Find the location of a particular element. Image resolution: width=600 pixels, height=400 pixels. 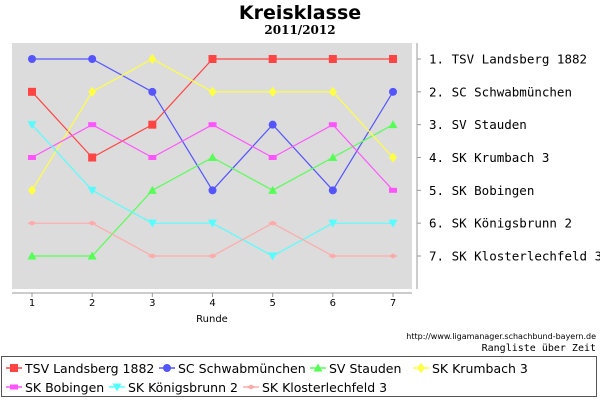

x-tick-label: 4 is located at coordinates (212, 303).